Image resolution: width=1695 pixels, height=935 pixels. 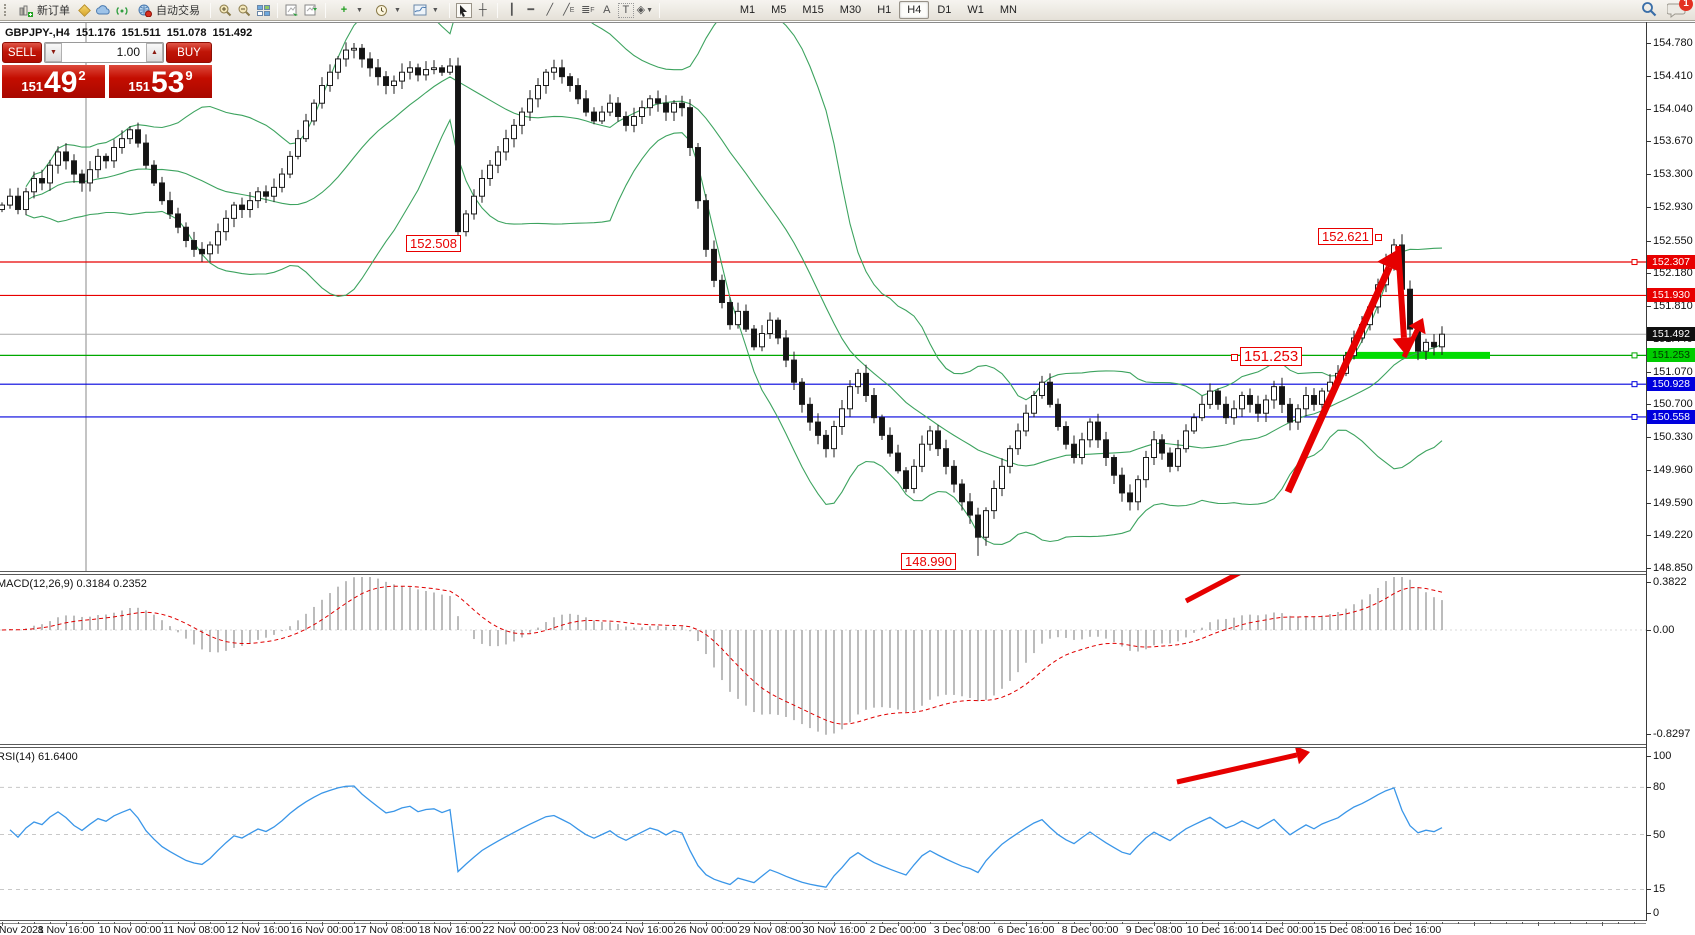 What do you see at coordinates (1338, 379) in the screenshot?
I see `trend-arrow-up-main` at bounding box center [1338, 379].